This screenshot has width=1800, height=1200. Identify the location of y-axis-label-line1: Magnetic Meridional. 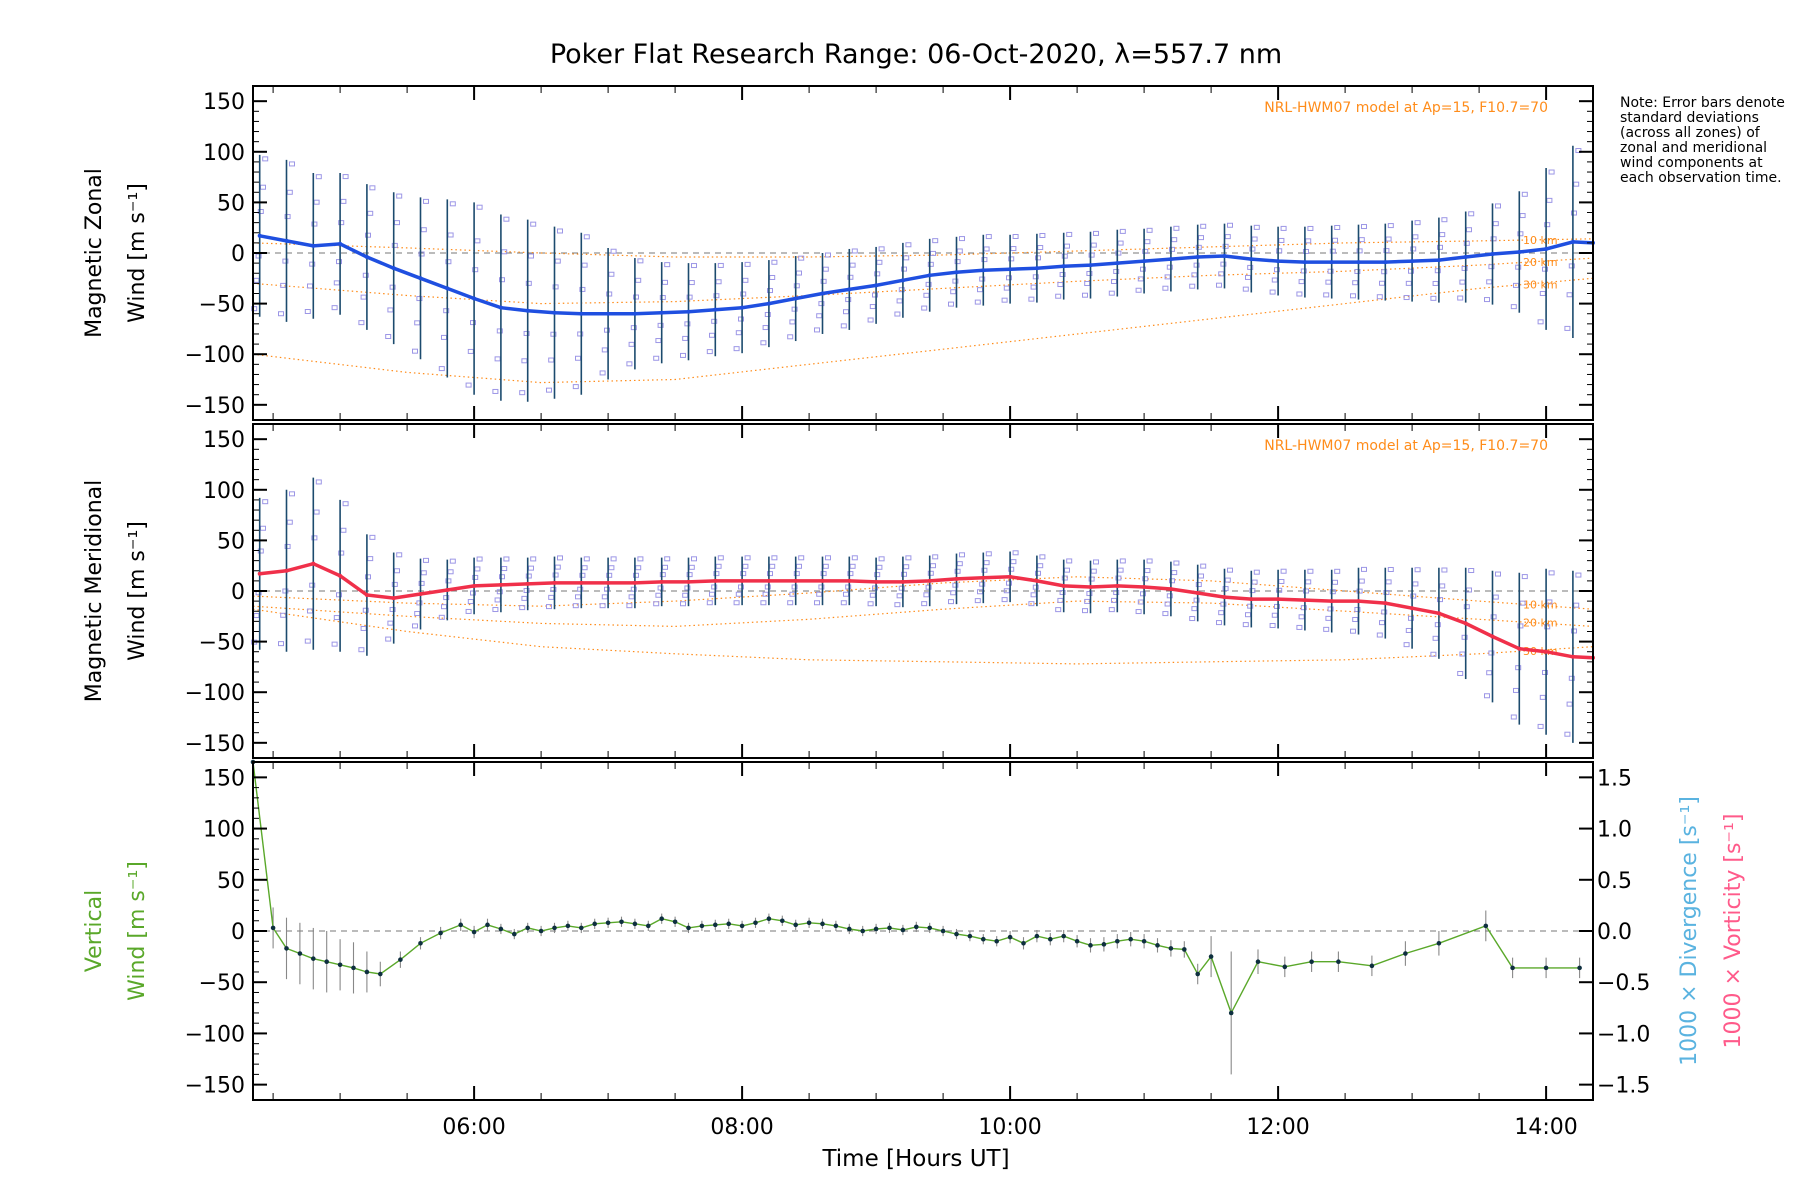
(94, 591).